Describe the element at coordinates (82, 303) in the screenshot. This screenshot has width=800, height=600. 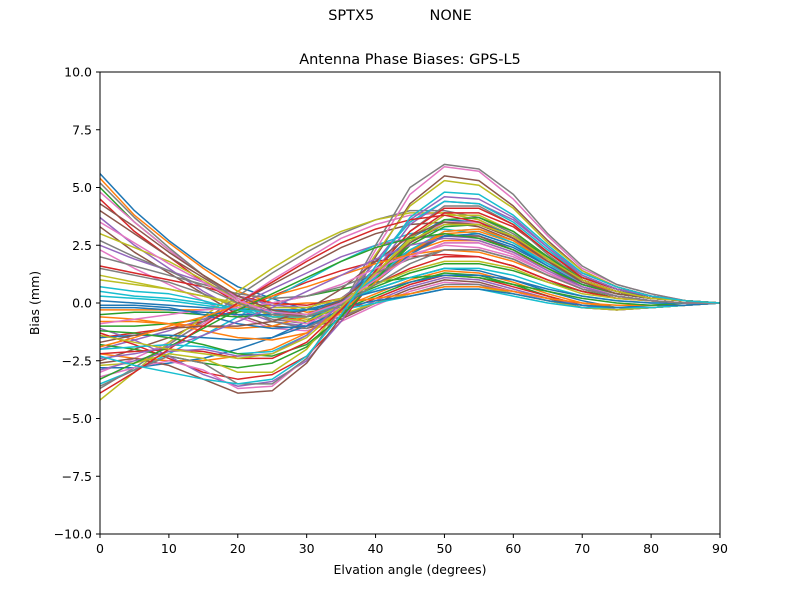
I see `y-tick-label: 0.0` at that location.